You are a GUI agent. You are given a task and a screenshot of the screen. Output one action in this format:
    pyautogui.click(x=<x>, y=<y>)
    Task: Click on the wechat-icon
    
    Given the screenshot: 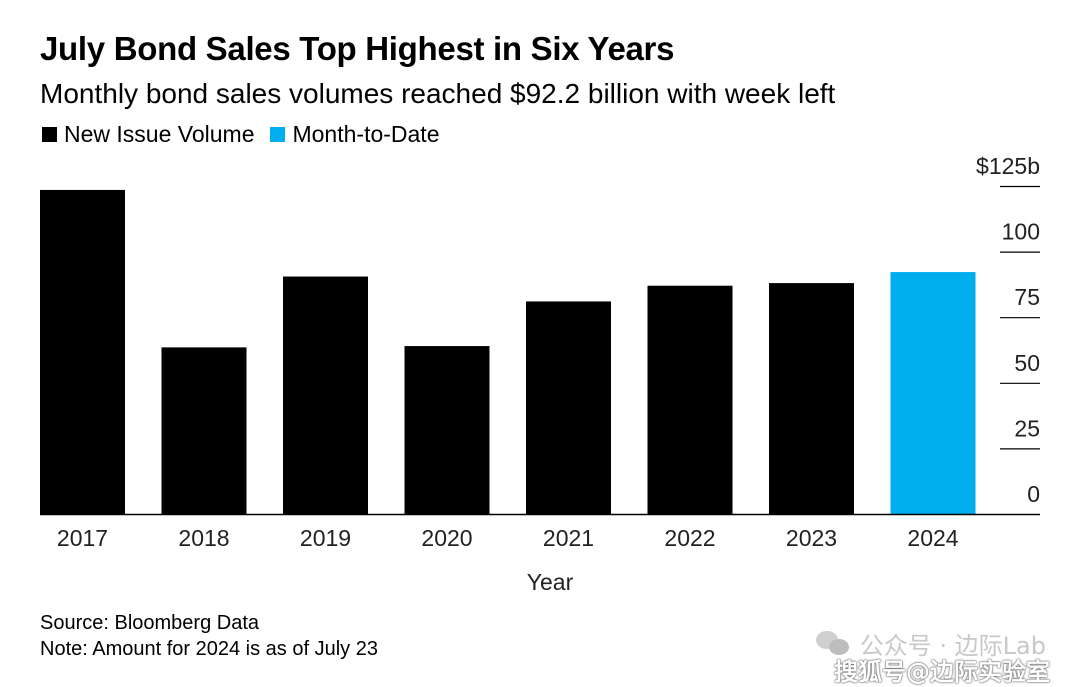 What is the action you would take?
    pyautogui.click(x=832, y=643)
    